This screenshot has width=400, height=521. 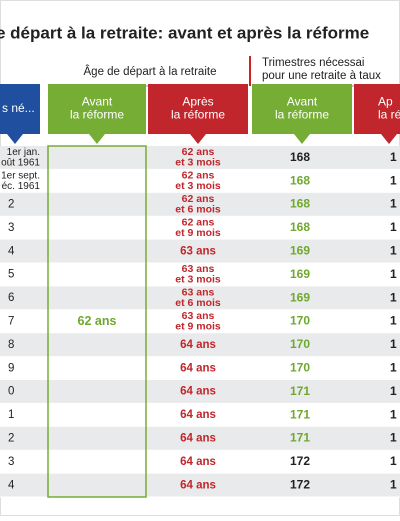 I want to click on group-header: Âge de départ à la retraite, so click(x=150, y=71).